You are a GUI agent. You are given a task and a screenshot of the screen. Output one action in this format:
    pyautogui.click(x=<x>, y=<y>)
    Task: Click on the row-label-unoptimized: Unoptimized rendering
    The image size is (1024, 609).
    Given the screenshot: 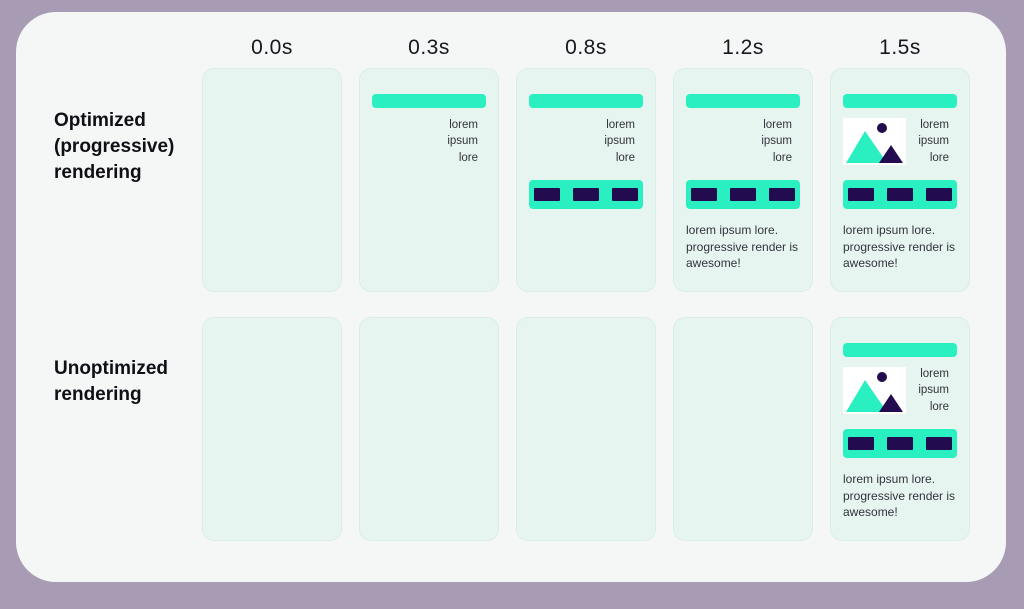 What is the action you would take?
    pyautogui.click(x=111, y=381)
    